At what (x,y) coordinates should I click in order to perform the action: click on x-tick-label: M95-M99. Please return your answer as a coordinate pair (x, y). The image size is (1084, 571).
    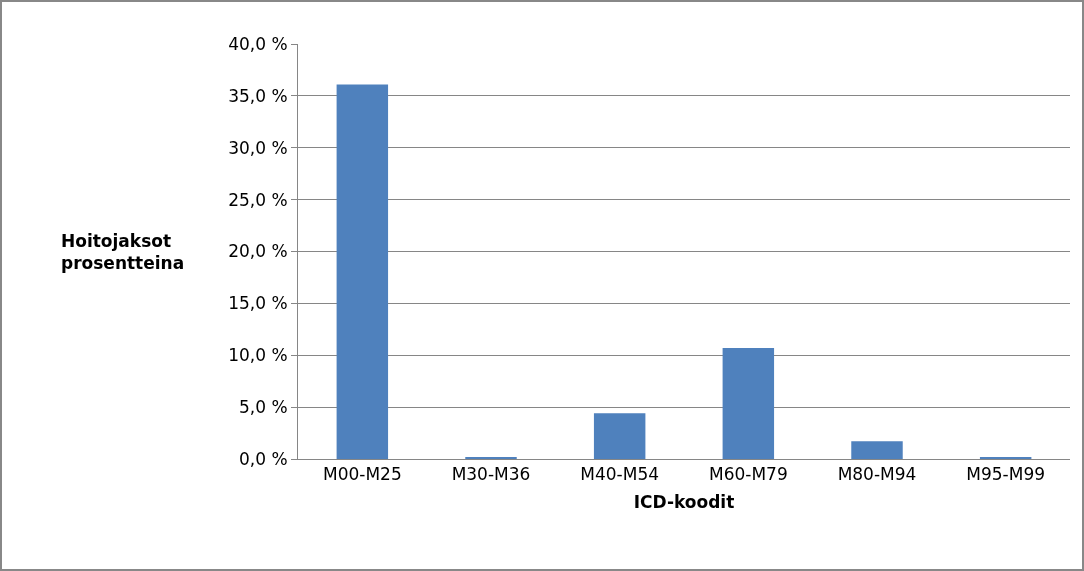
    Looking at the image, I should click on (1006, 474).